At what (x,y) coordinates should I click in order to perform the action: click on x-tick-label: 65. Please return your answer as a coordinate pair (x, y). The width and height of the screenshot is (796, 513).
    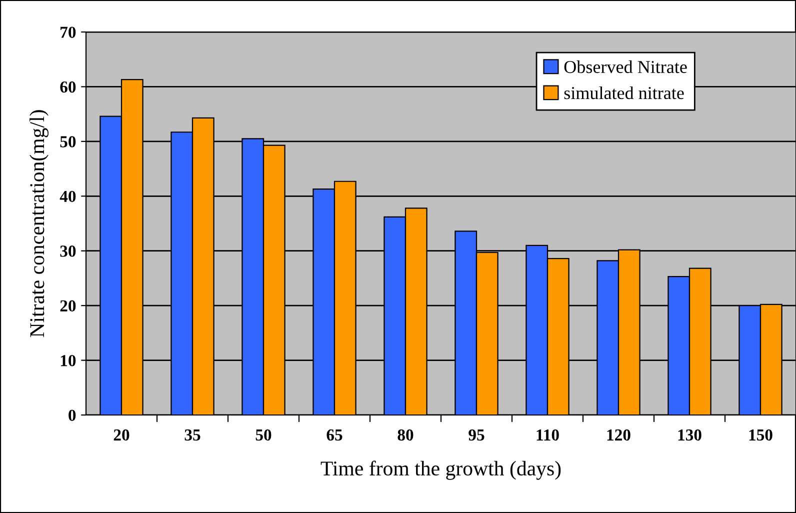
    Looking at the image, I should click on (334, 435).